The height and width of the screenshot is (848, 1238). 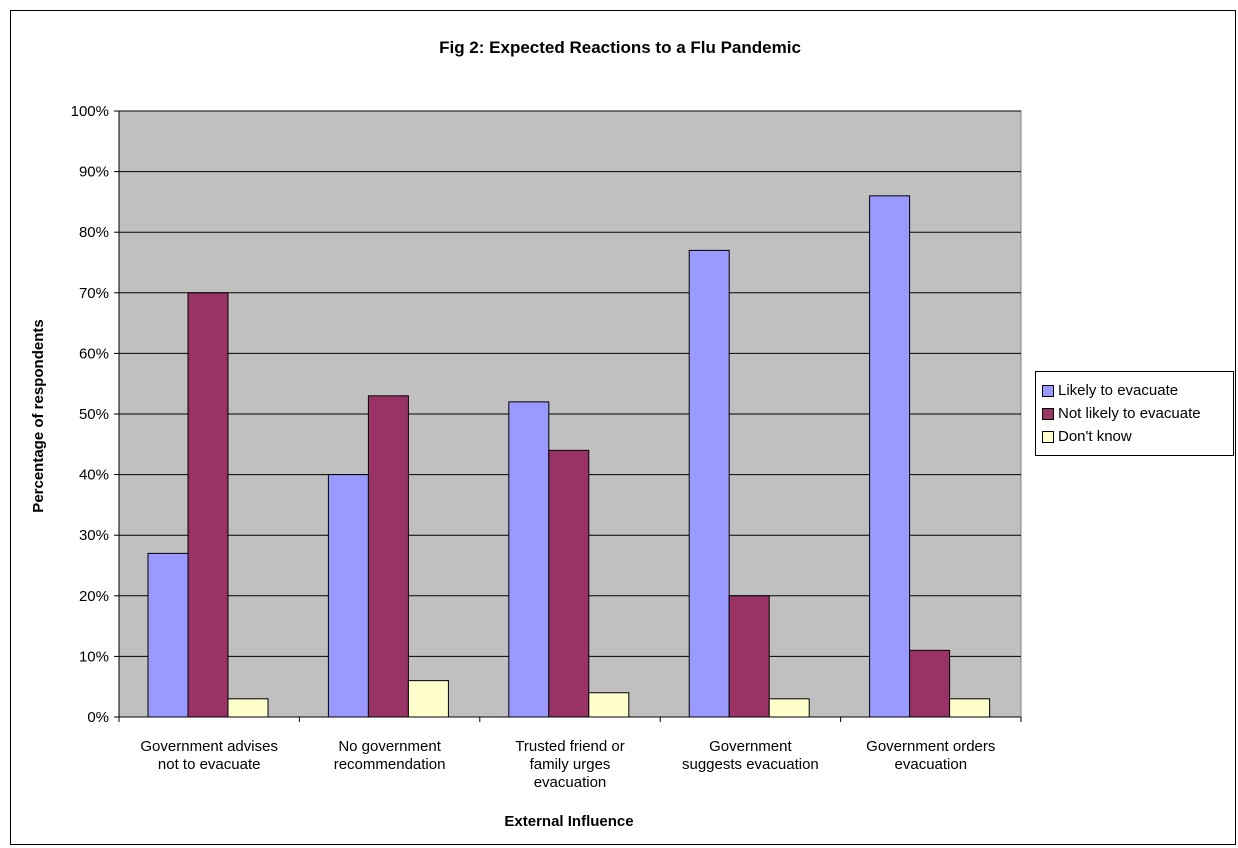 What do you see at coordinates (94, 414) in the screenshot?
I see `y-tick-label: 50%` at bounding box center [94, 414].